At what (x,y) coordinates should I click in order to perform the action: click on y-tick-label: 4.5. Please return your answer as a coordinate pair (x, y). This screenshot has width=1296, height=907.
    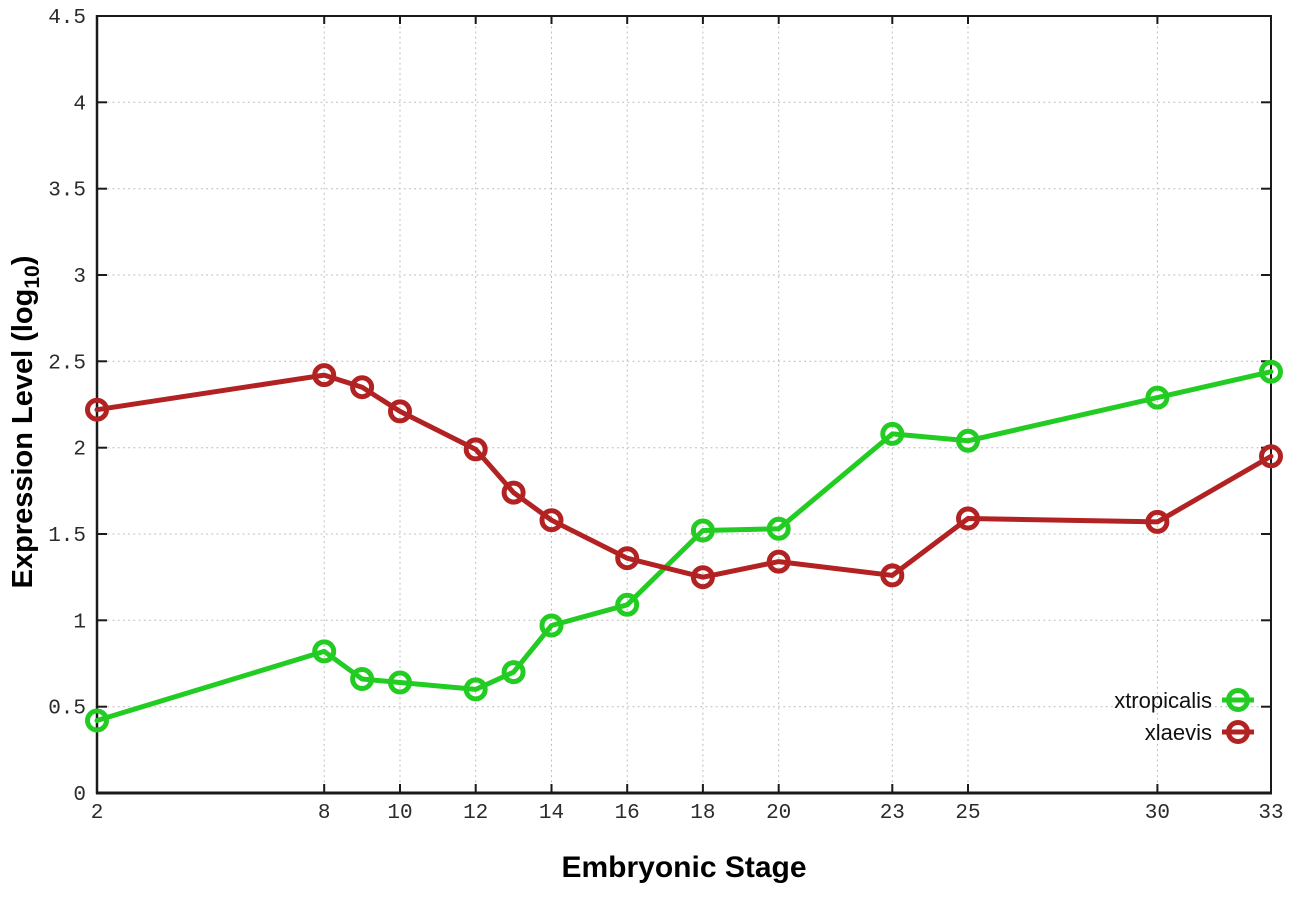
    Looking at the image, I should click on (67, 18).